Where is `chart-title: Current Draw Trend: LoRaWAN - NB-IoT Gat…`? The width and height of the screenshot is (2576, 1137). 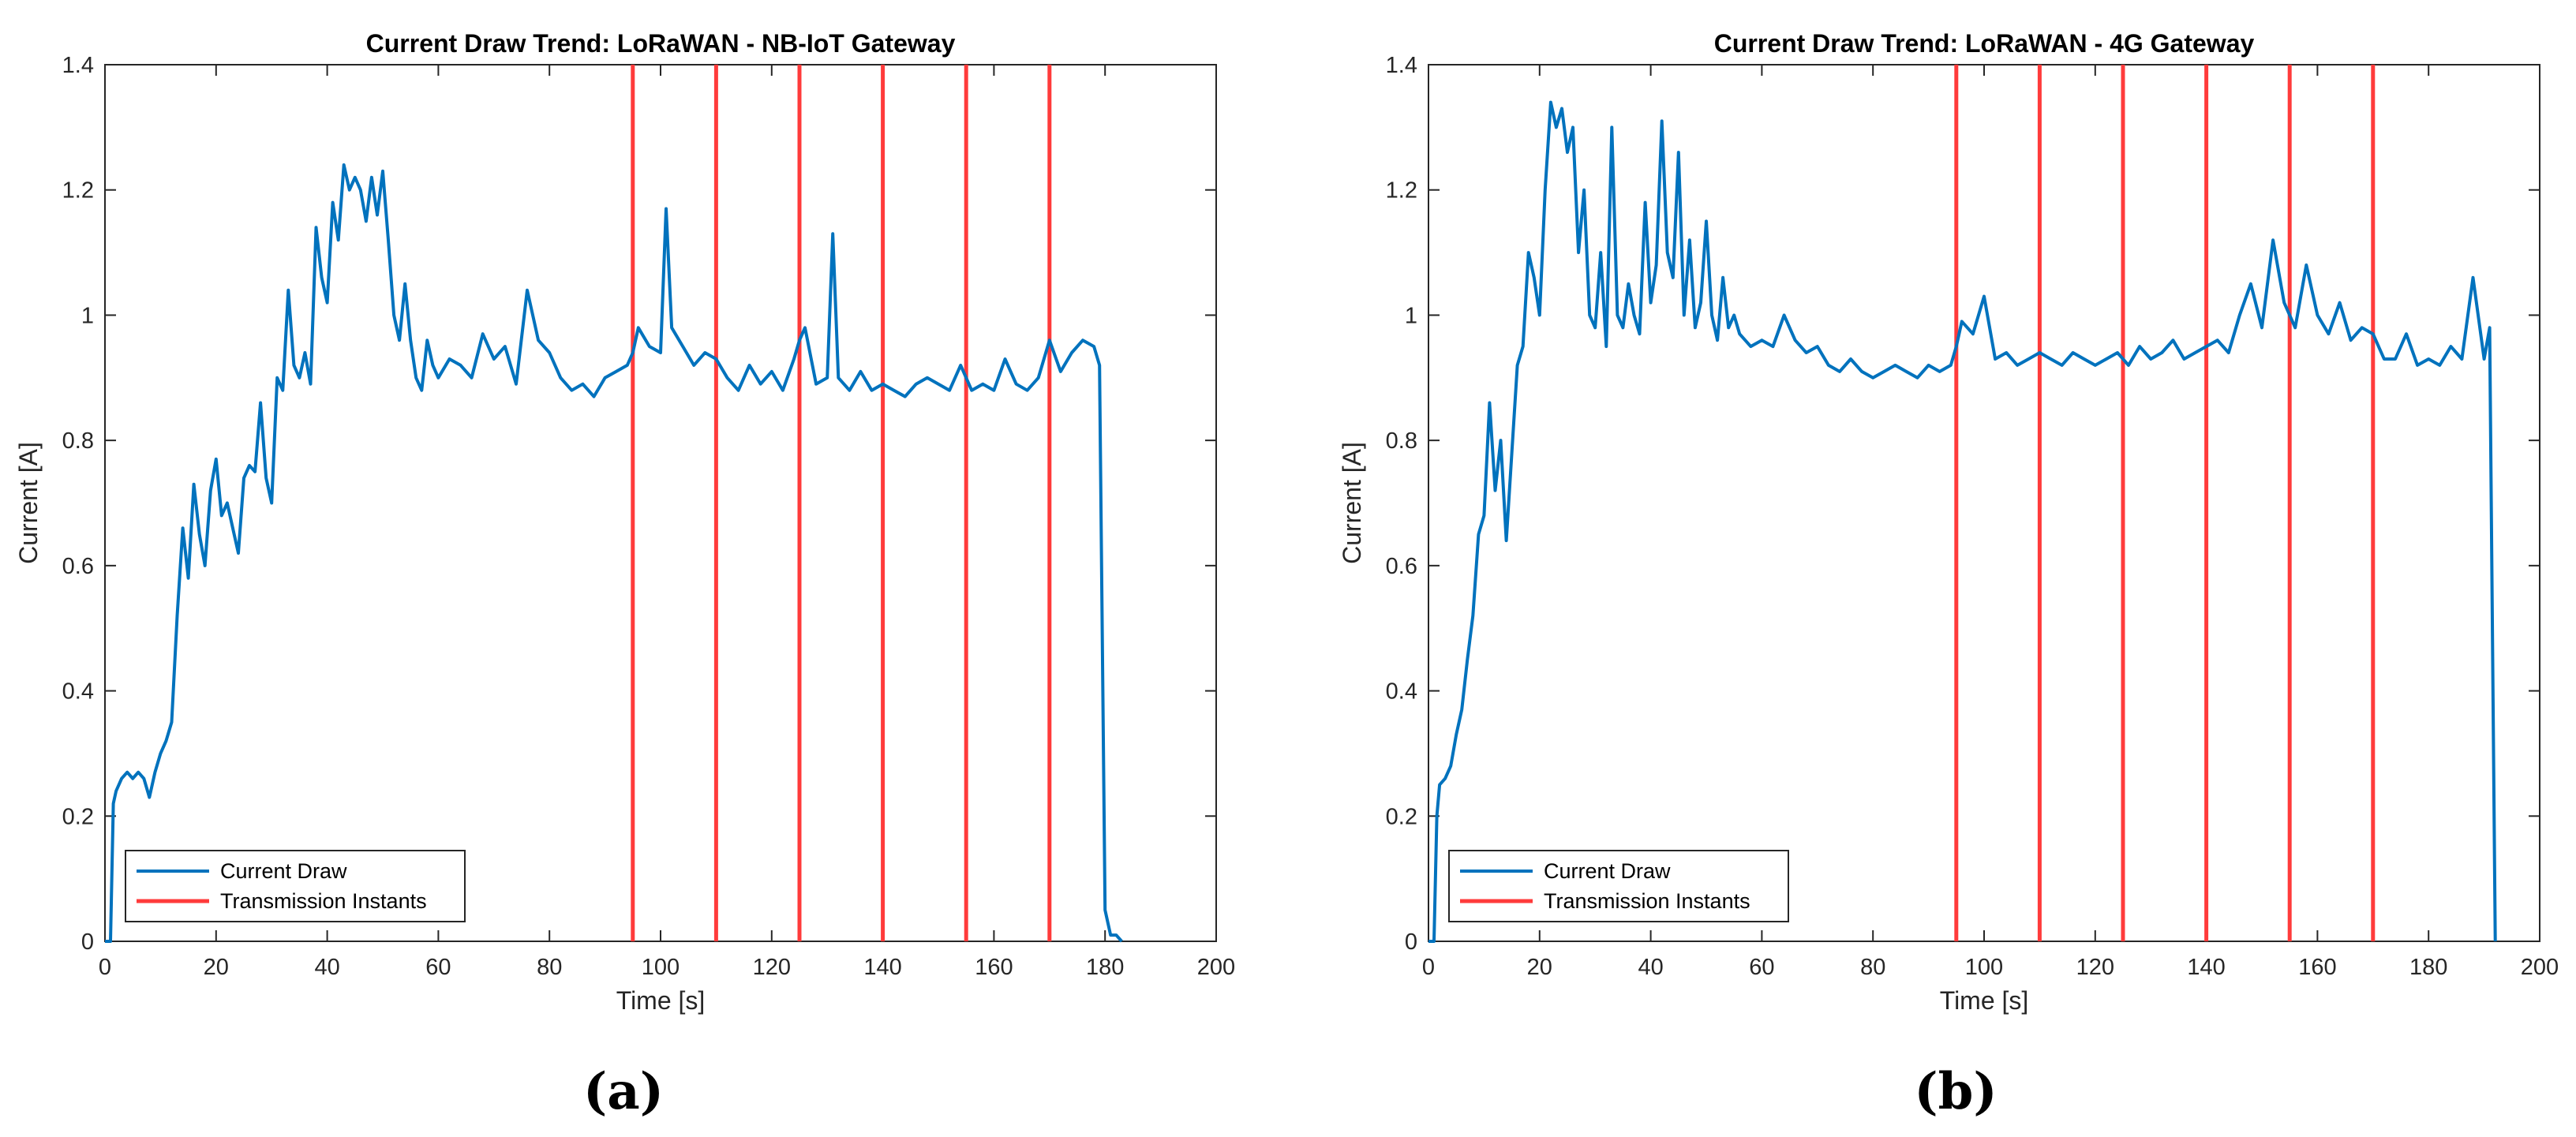 chart-title: Current Draw Trend: LoRaWAN - NB-IoT Gat… is located at coordinates (661, 43).